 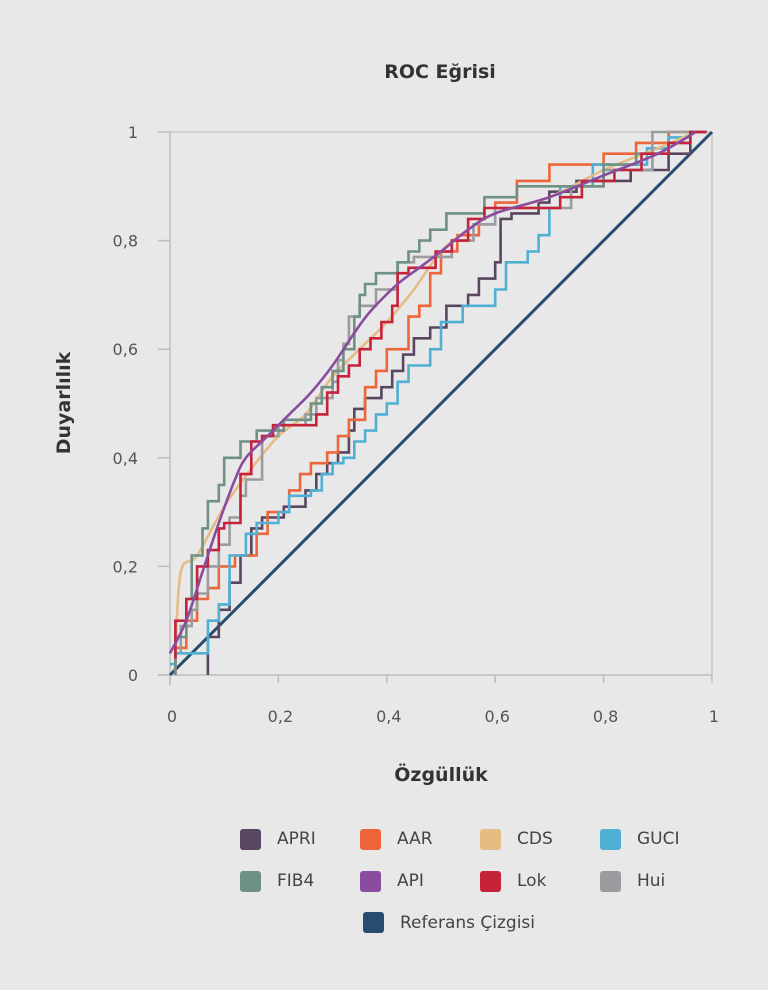 I want to click on legend-row: APRI AAR CDS GUCI, so click(x=480, y=839).